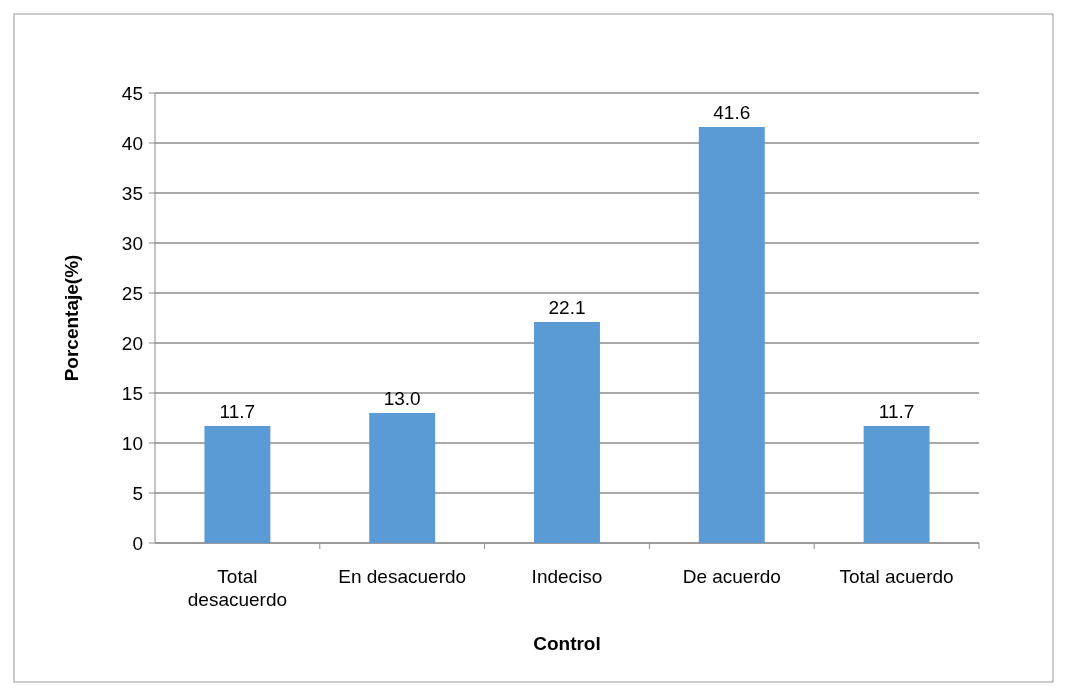  What do you see at coordinates (132, 443) in the screenshot?
I see `y-tick-label: 10` at bounding box center [132, 443].